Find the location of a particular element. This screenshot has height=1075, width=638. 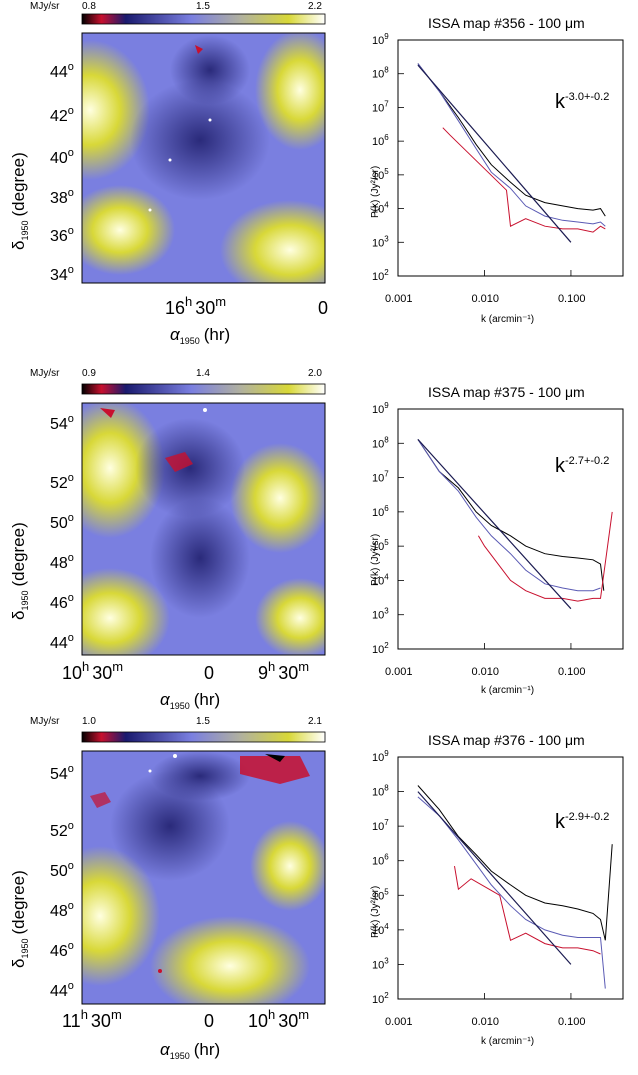

y-tick-label: 46o is located at coordinates (62, 602).